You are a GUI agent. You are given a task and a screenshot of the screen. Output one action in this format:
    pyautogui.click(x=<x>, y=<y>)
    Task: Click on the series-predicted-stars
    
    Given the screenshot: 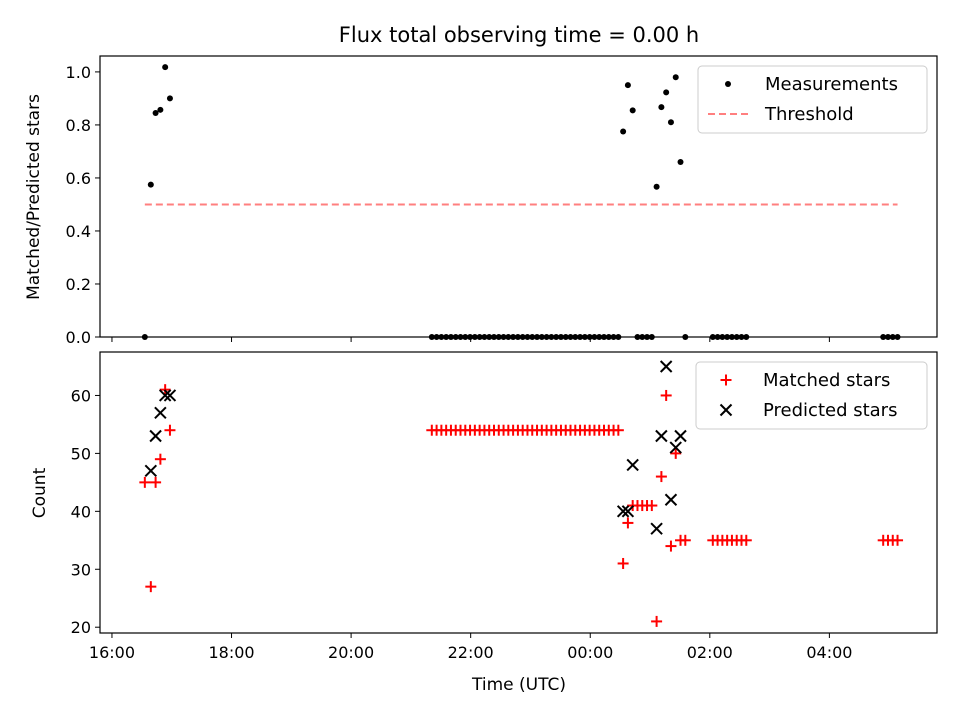 What is the action you would take?
    pyautogui.click(x=415, y=447)
    